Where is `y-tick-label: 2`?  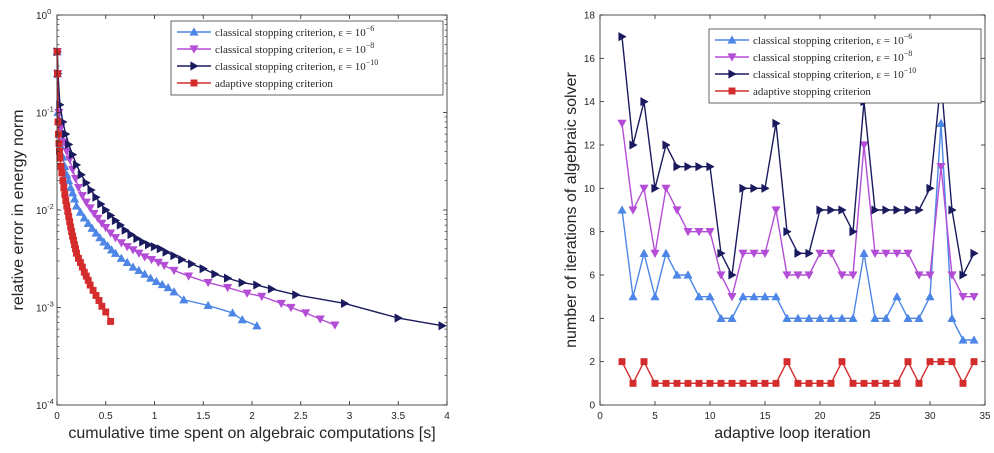 y-tick-label: 2 is located at coordinates (592, 362).